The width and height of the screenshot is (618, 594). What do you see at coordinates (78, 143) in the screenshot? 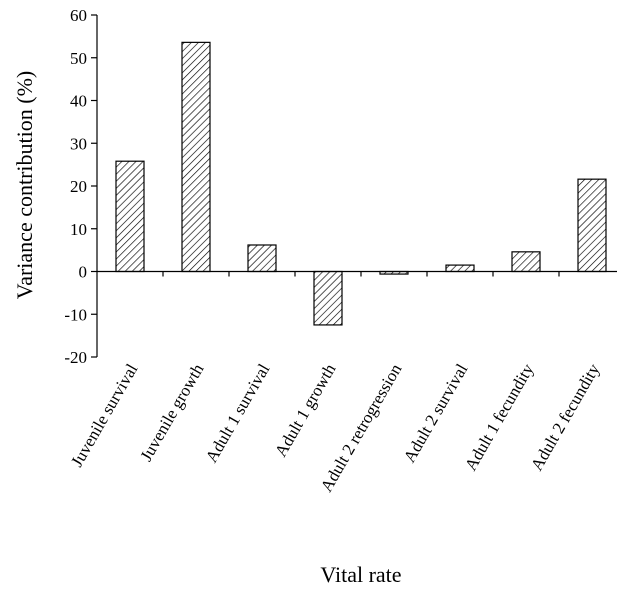
I see `y-tick-label: 30` at bounding box center [78, 143].